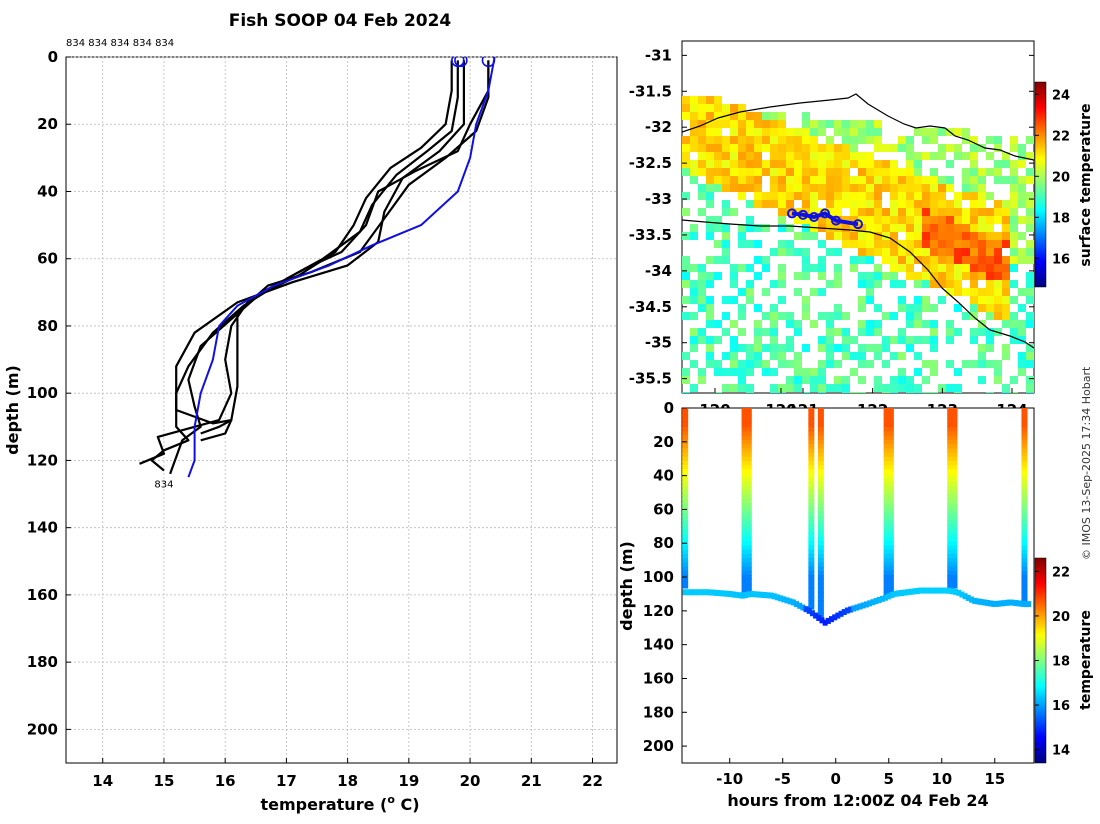 Image resolution: width=1100 pixels, height=824 pixels. I want to click on profile-x-tick-label: 17, so click(286, 781).